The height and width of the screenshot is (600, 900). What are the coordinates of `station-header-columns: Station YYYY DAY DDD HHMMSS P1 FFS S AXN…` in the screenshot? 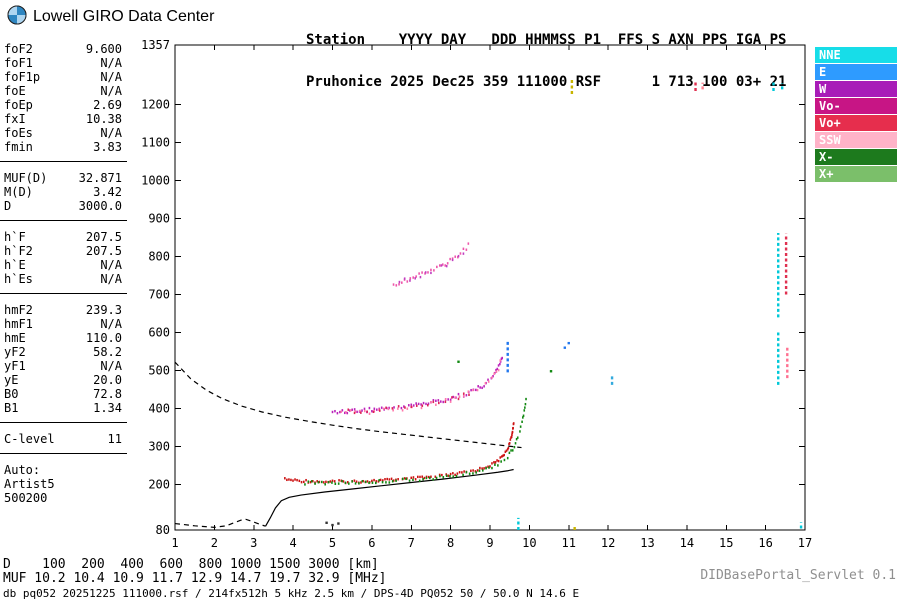 It's located at (546, 40).